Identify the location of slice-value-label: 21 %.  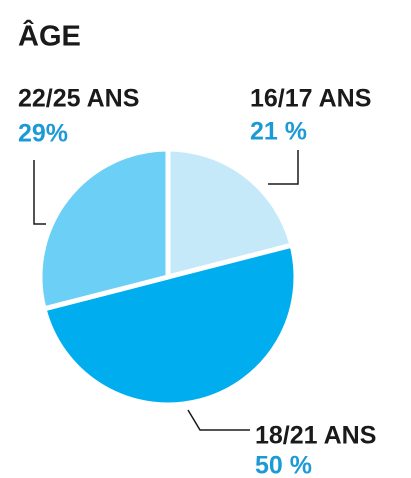
(278, 132).